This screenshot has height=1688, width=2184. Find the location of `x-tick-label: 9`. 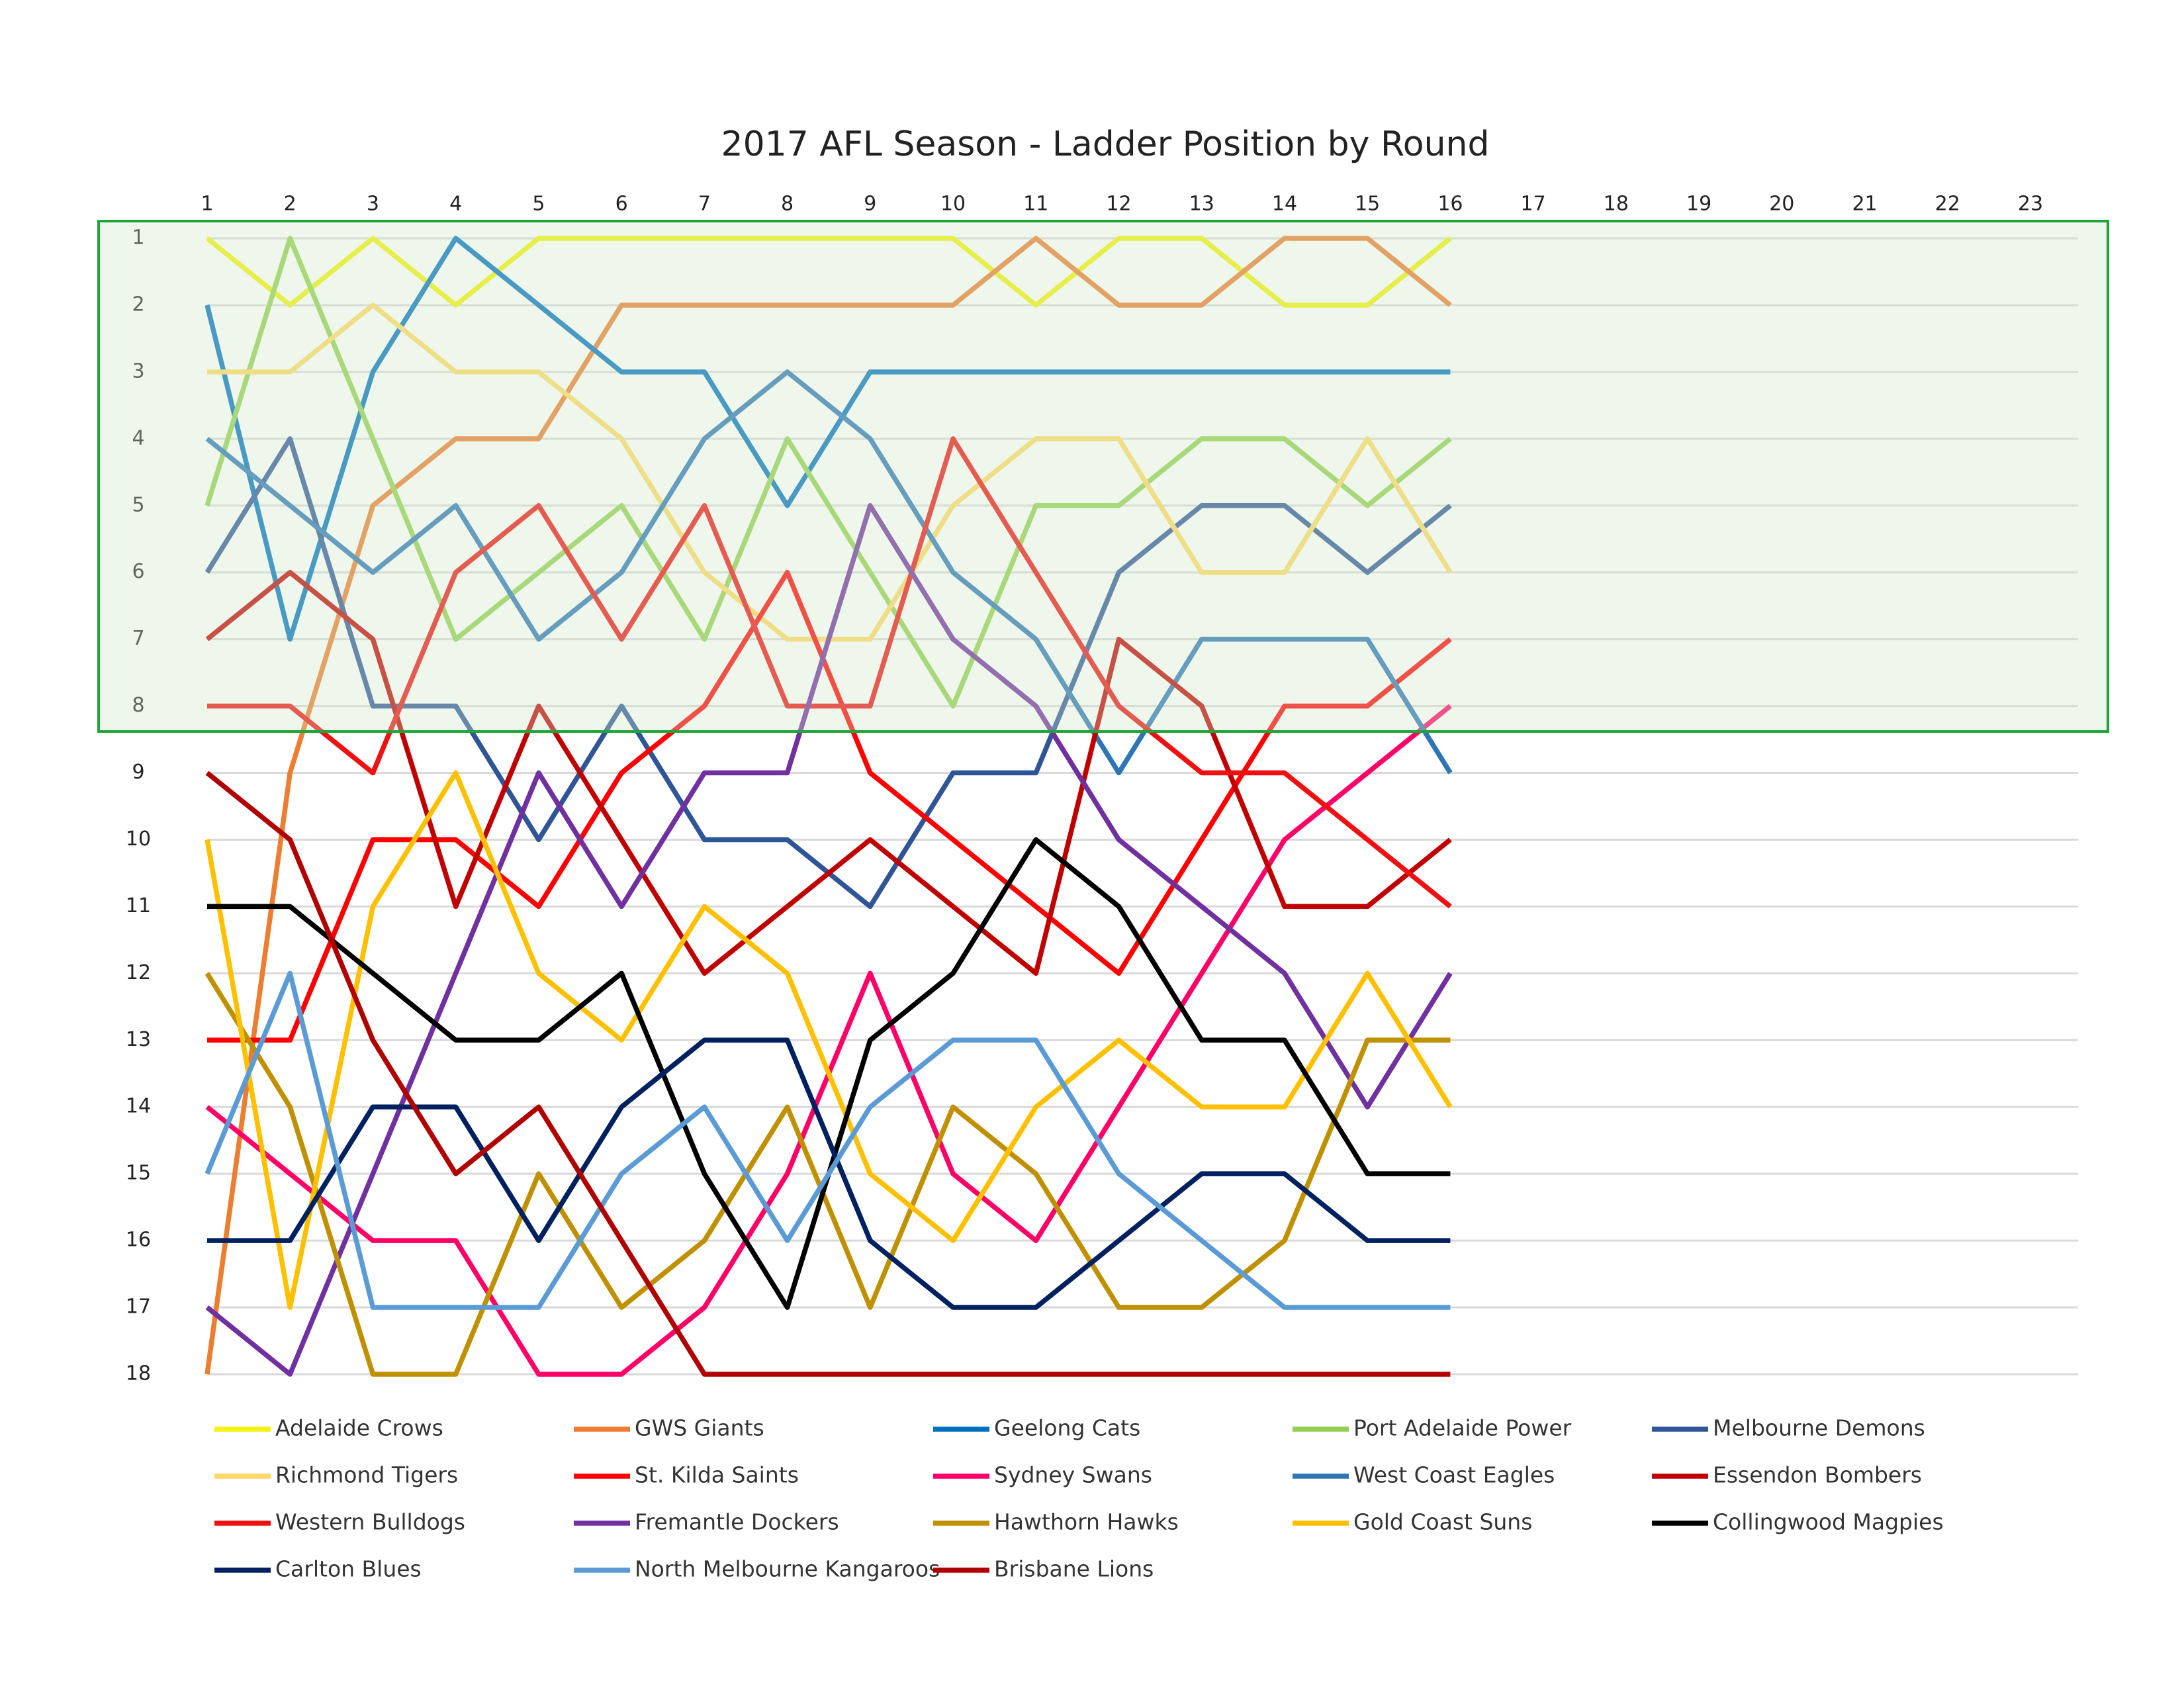

x-tick-label: 9 is located at coordinates (870, 204).